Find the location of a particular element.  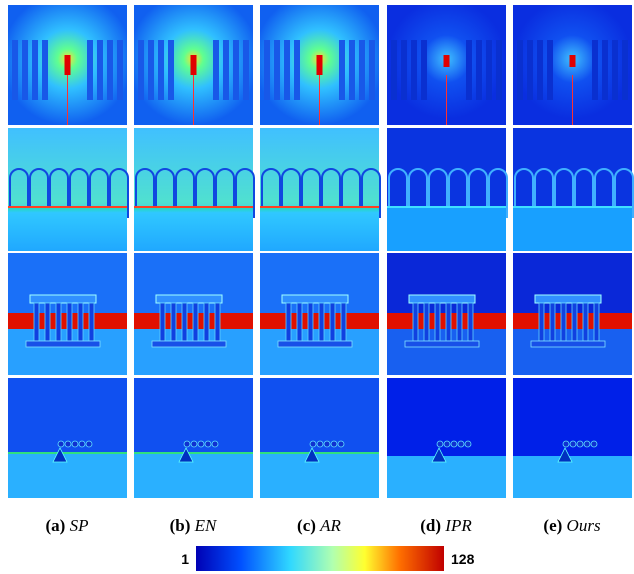

caption: (c) AR is located at coordinates (319, 525).